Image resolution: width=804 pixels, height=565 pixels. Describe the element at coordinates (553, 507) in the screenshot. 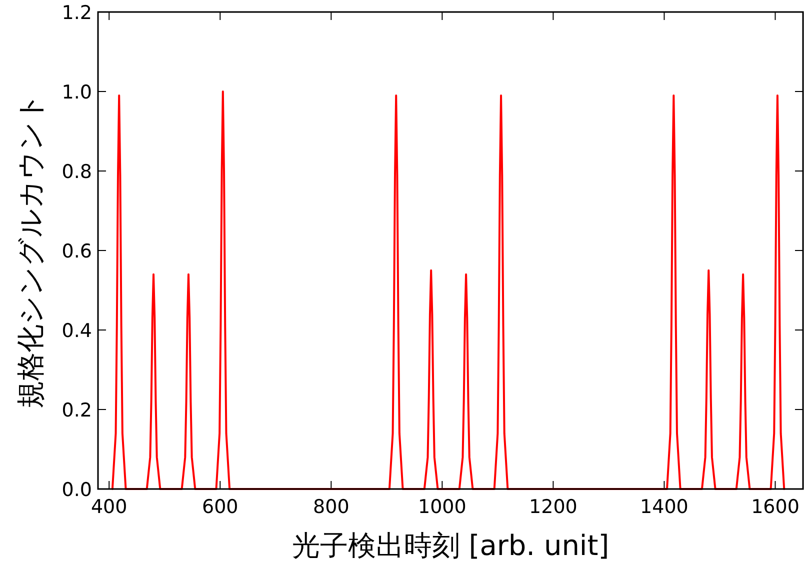

I see `x-tick-label: 1200` at that location.